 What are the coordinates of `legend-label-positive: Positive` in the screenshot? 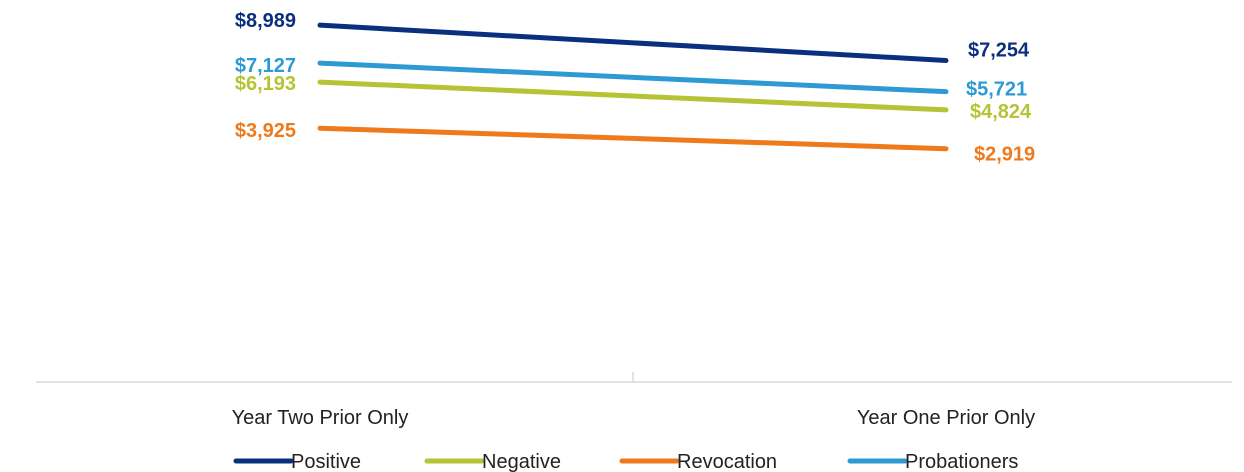 It's located at (326, 461).